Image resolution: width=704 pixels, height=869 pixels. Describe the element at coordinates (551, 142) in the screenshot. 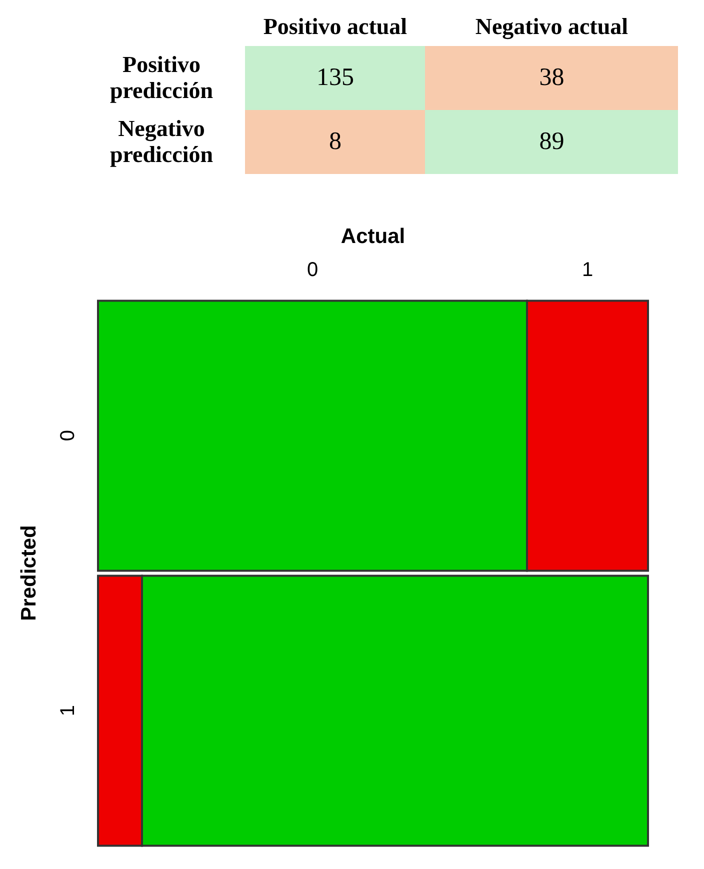

I see `data-label: 89` at that location.